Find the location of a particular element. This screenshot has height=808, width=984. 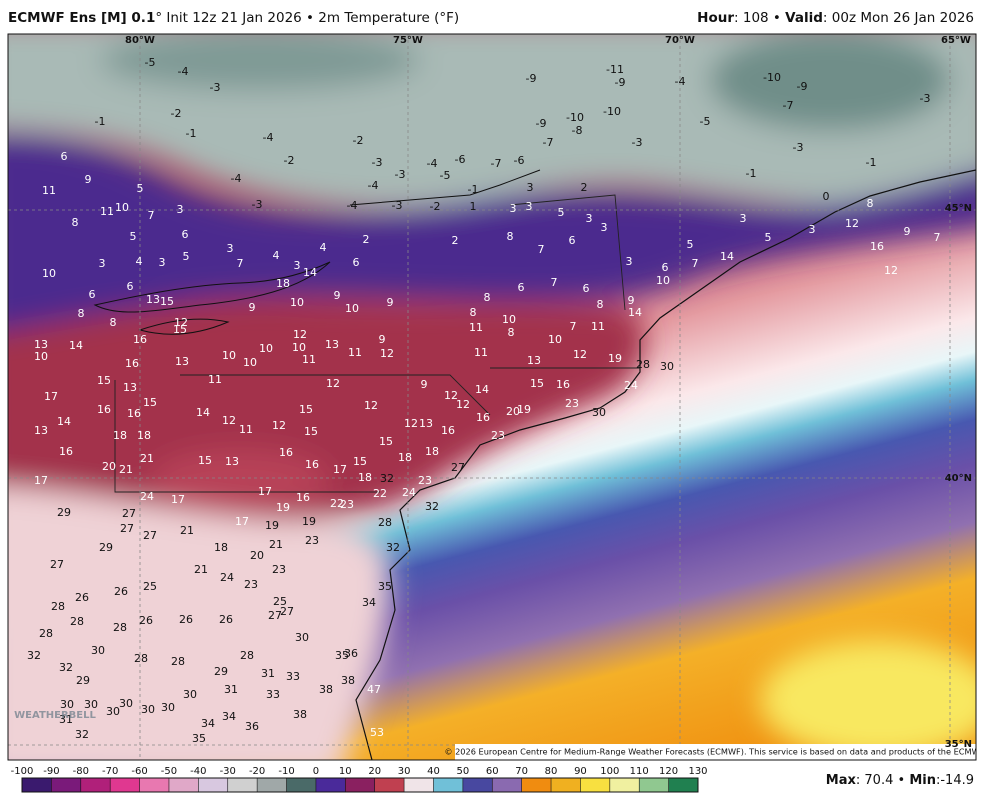

lon-label: 75°W is located at coordinates (408, 40).